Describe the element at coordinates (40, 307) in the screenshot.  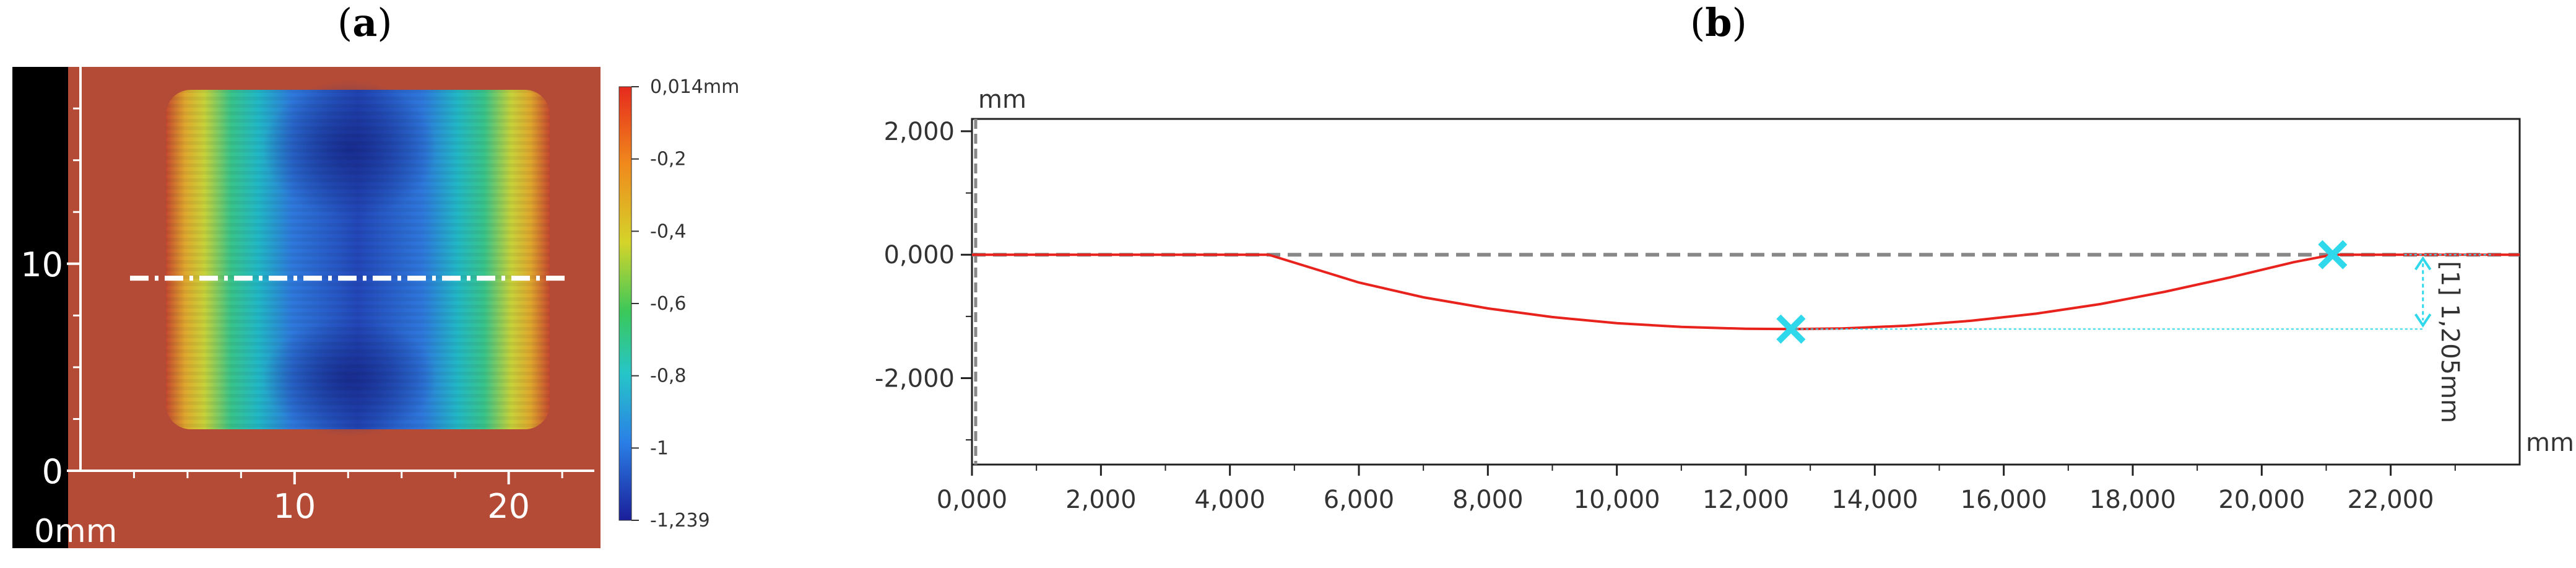
I see `heatmap-left-strip` at that location.